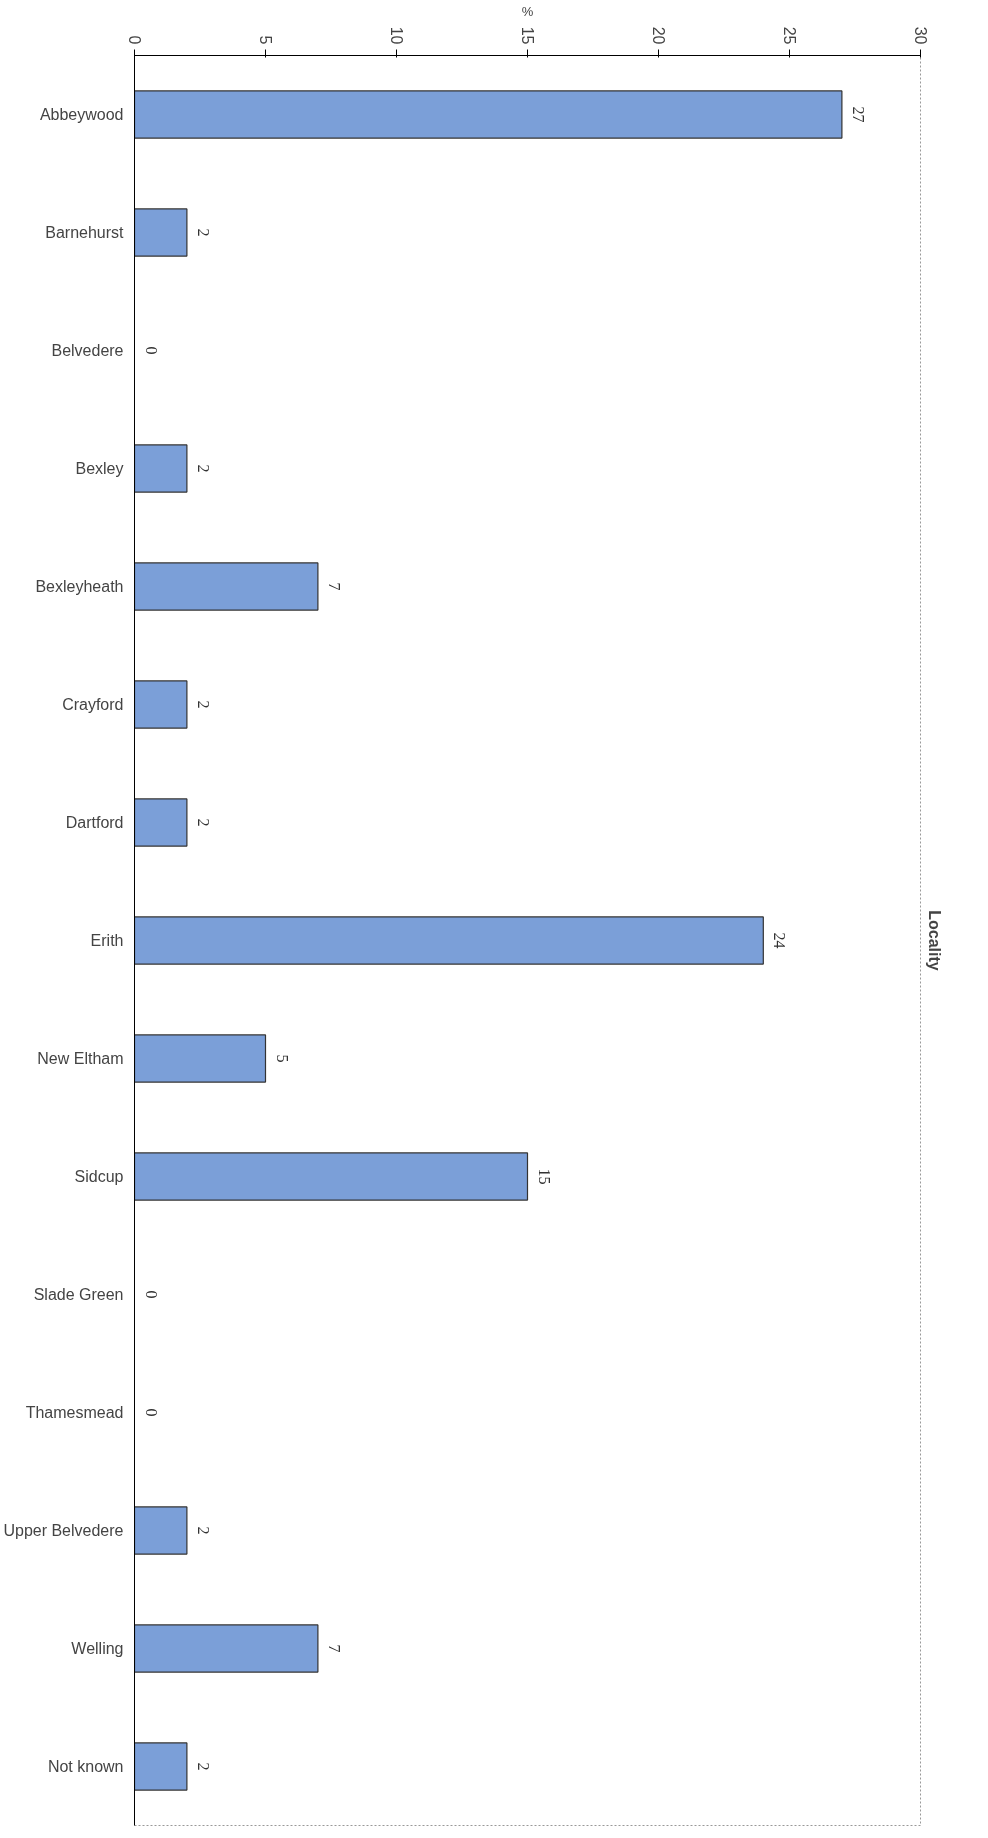  What do you see at coordinates (527, 35) in the screenshot?
I see `x-tick-label: 15` at bounding box center [527, 35].